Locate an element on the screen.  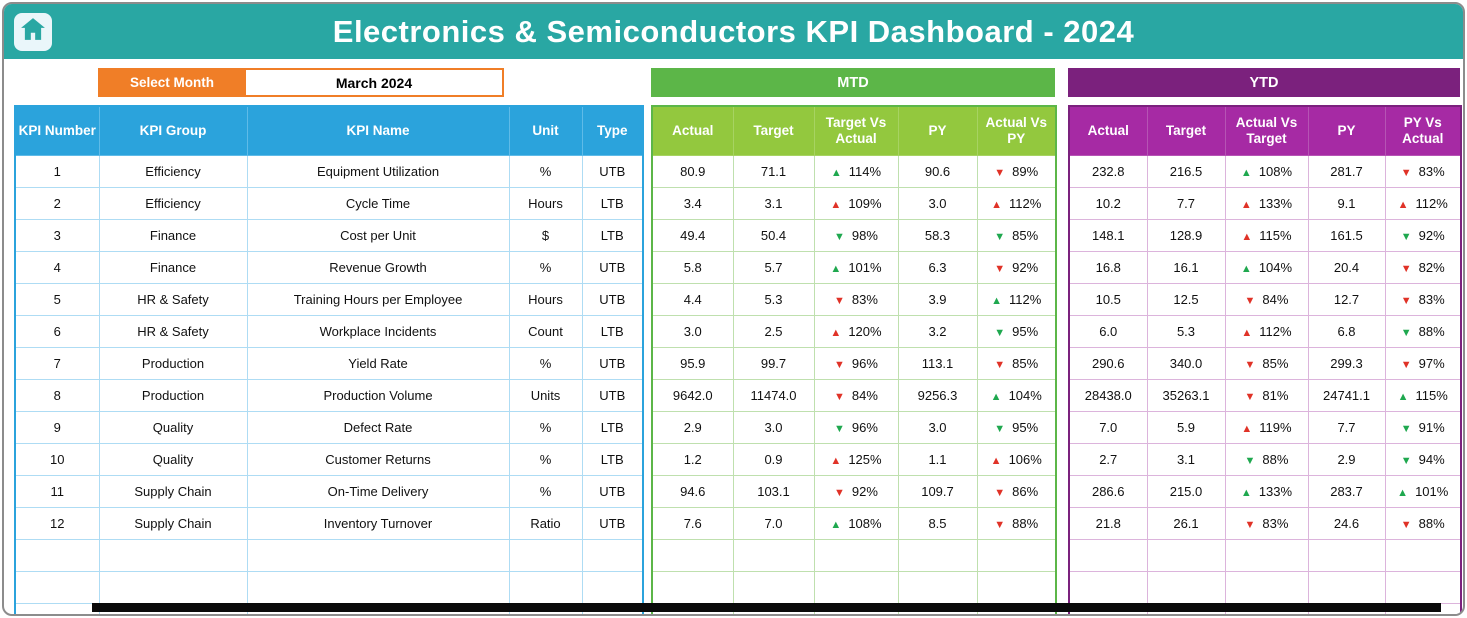
ytd-actual-vs-target-cell: ▲ 133% is located at coordinates (1266, 203).